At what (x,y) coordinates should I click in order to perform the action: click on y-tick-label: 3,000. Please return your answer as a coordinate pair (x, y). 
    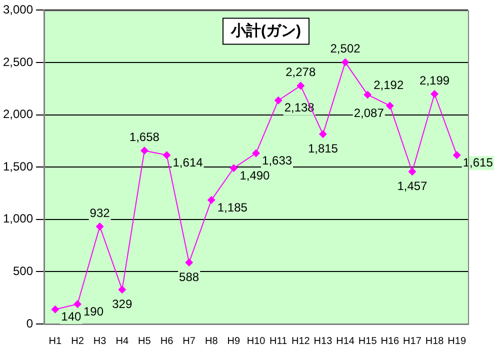
    Looking at the image, I should click on (18, 9).